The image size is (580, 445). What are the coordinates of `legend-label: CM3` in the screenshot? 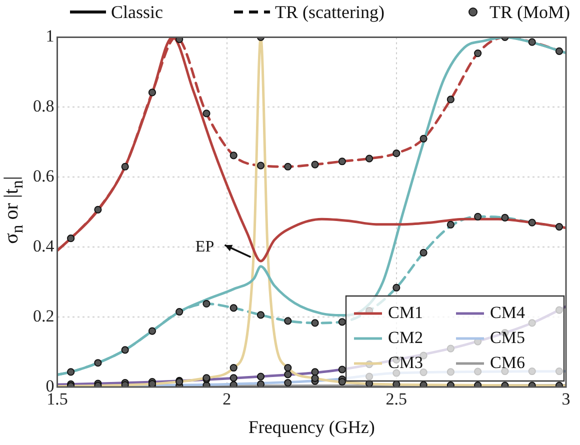 It's located at (405, 362).